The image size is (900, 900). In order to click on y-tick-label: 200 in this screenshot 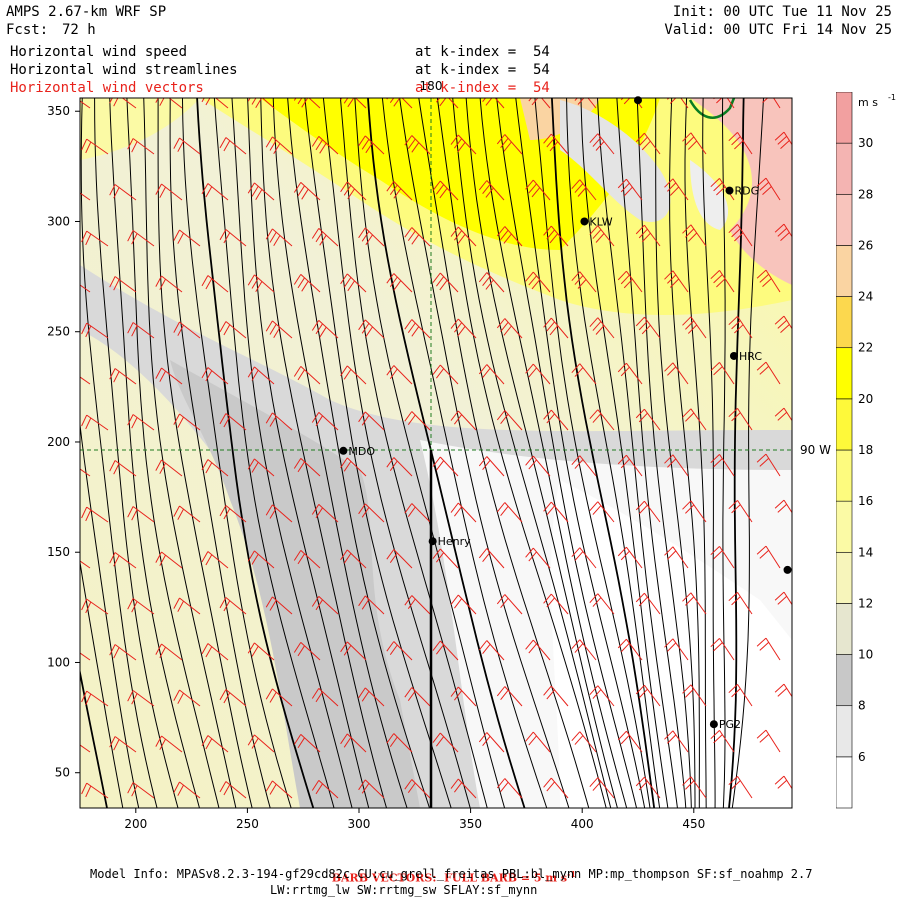, I will do `click(58, 442)`.